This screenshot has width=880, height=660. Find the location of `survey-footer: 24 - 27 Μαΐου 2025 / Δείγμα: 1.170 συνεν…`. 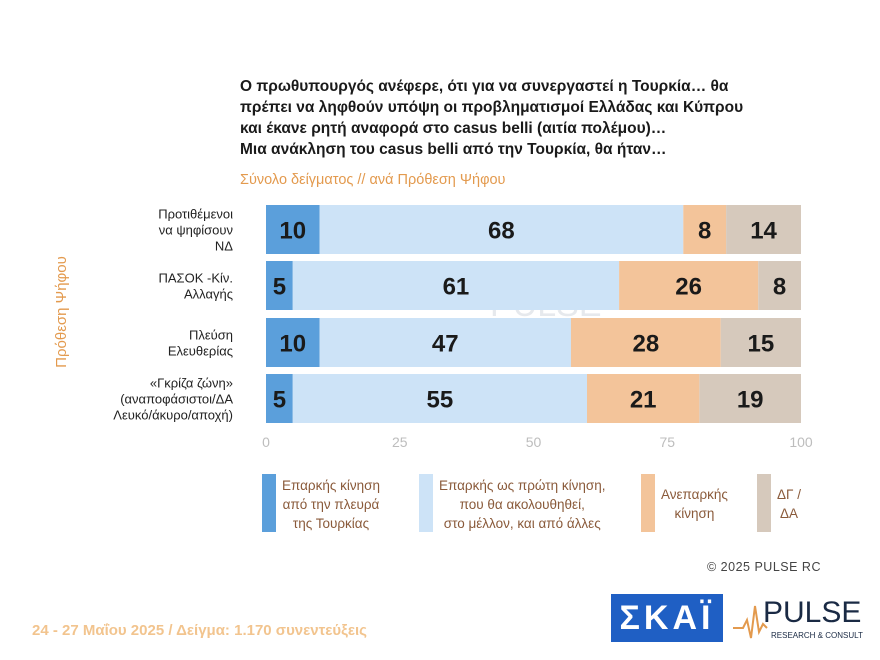

survey-footer: 24 - 27 Μαΐου 2025 / Δείγμα: 1.170 συνεν… is located at coordinates (199, 630).